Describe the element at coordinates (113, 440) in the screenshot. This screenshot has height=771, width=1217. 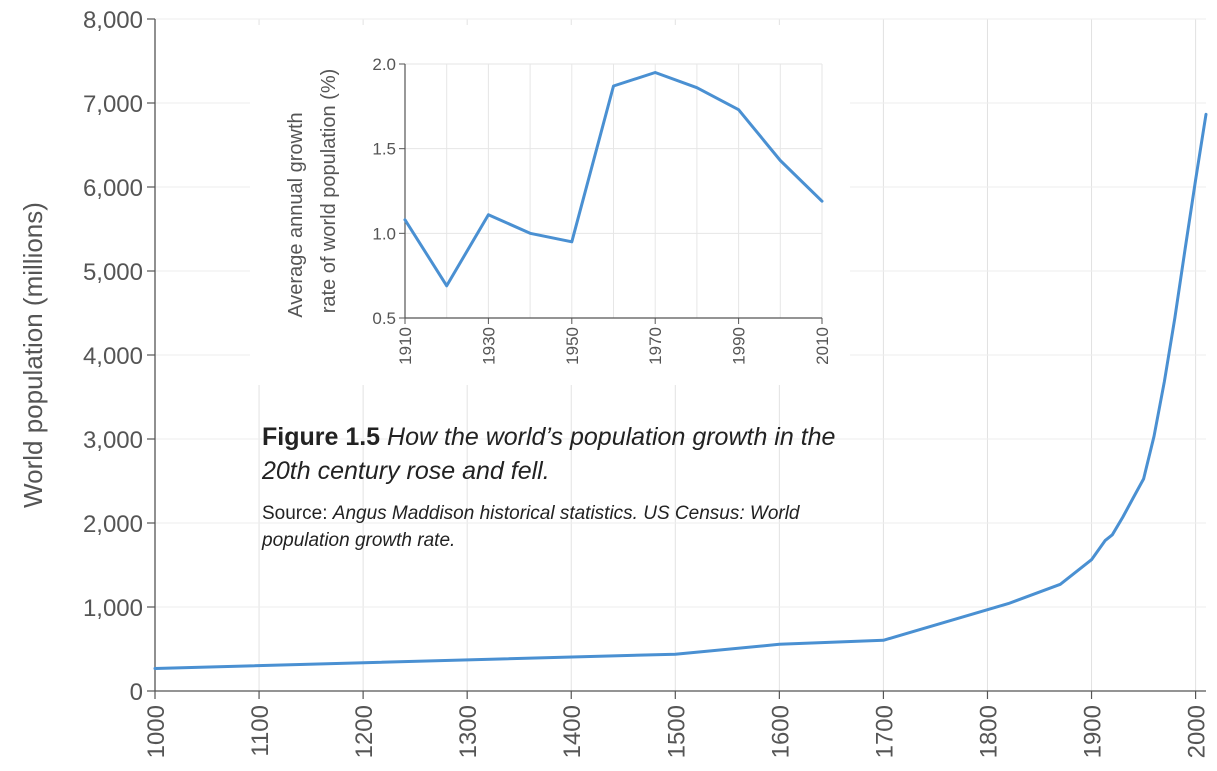
I see `main-y-tick-label: 3,000` at that location.